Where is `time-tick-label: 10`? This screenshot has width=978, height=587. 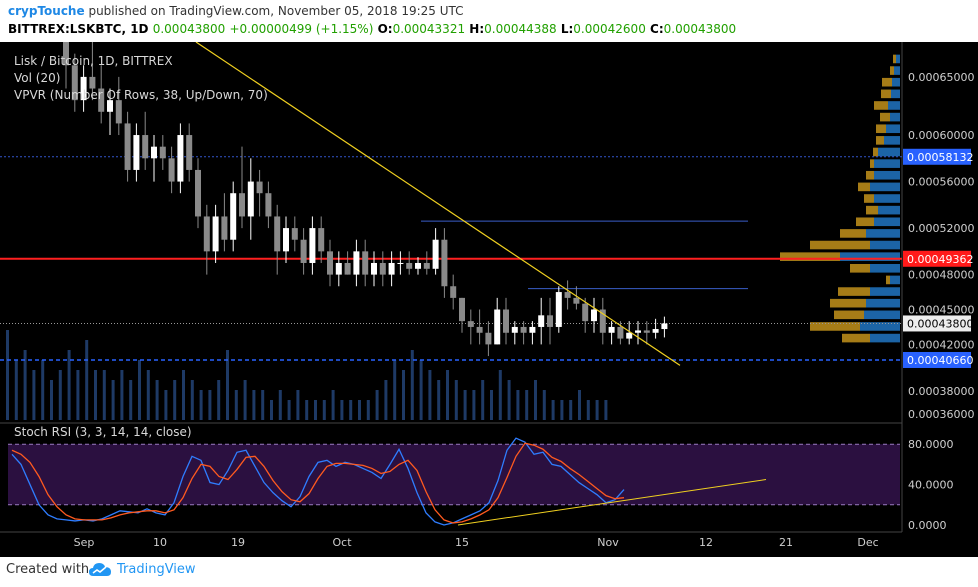
time-tick-label: 10 is located at coordinates (160, 542).